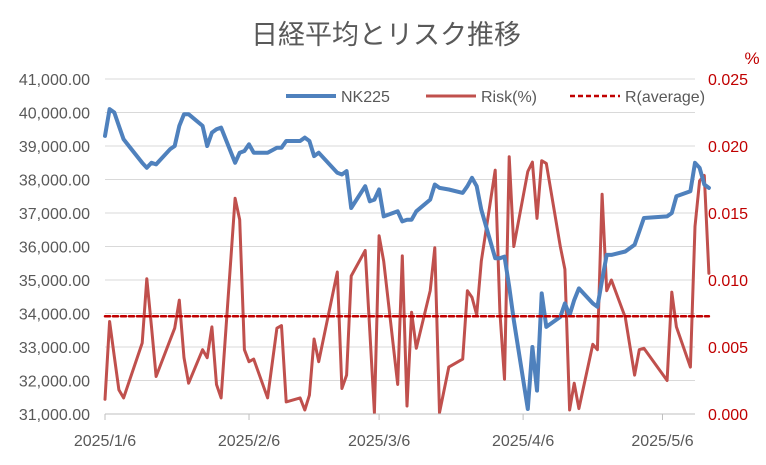 The height and width of the screenshot is (465, 766). I want to click on legend-label: R(average), so click(665, 97).